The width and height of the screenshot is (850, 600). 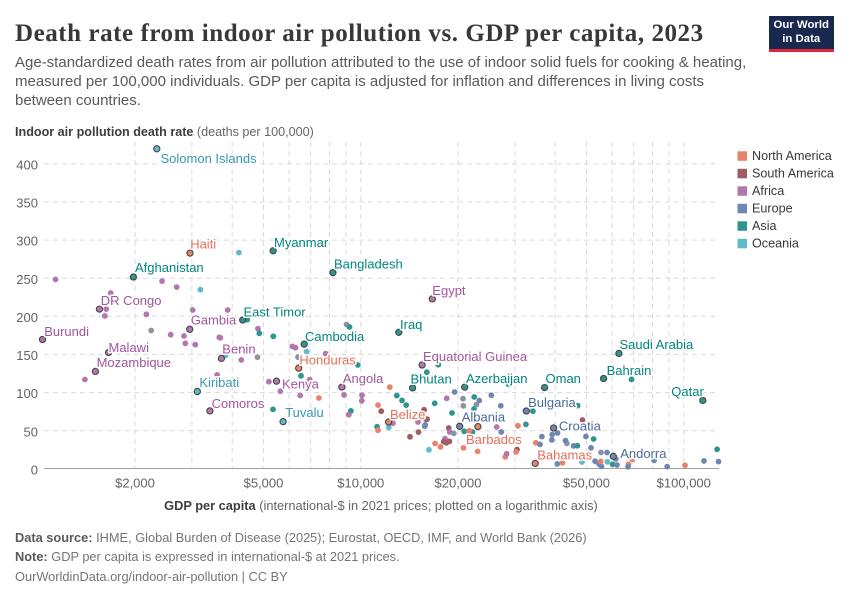 I want to click on svg-text: Africa, so click(x=768, y=191).